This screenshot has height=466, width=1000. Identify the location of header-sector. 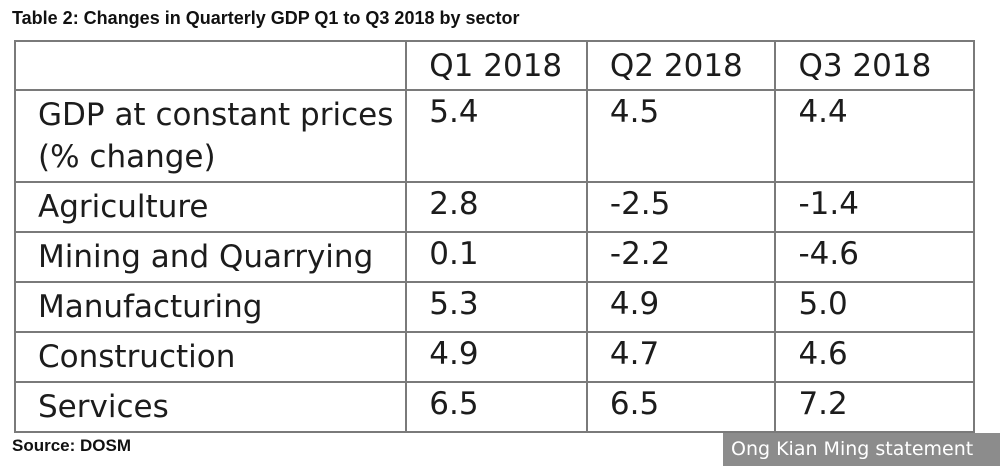
(210, 65).